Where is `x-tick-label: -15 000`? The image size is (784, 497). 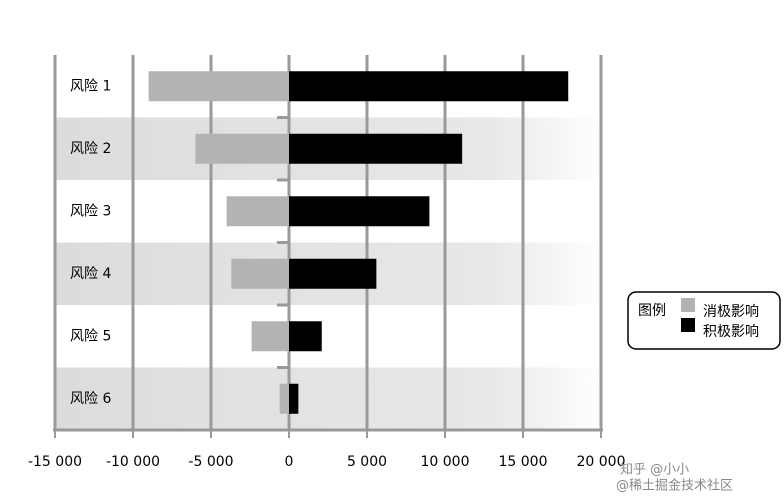 x-tick-label: -15 000 is located at coordinates (55, 462).